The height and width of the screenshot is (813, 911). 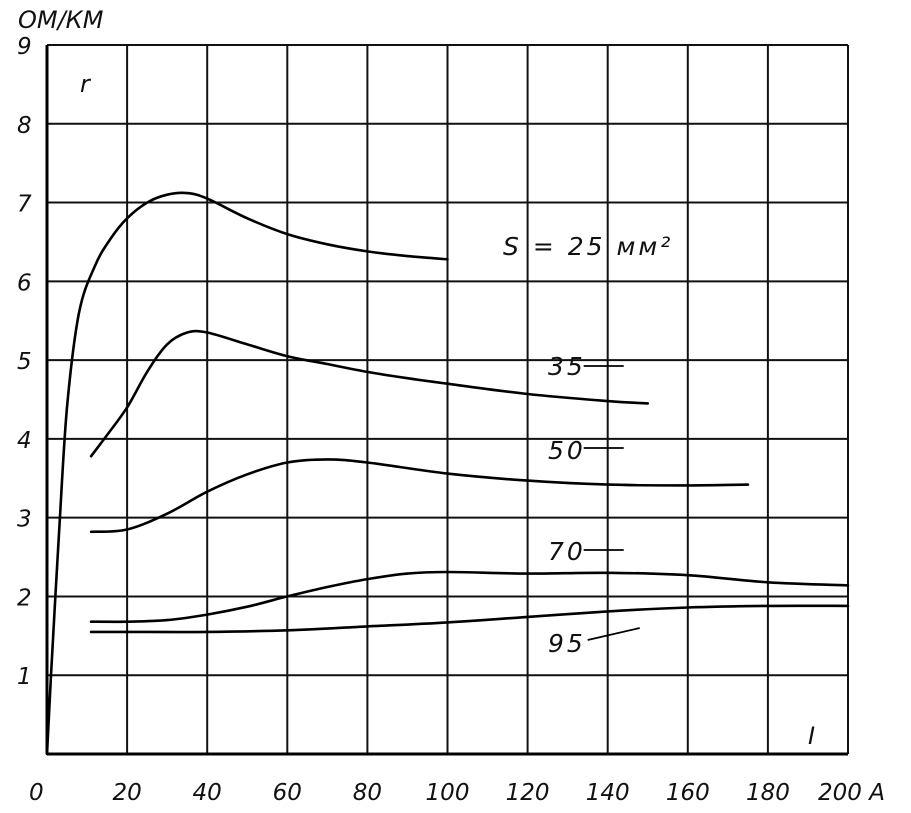 What do you see at coordinates (24, 362) in the screenshot?
I see `y-tick-5: 5` at bounding box center [24, 362].